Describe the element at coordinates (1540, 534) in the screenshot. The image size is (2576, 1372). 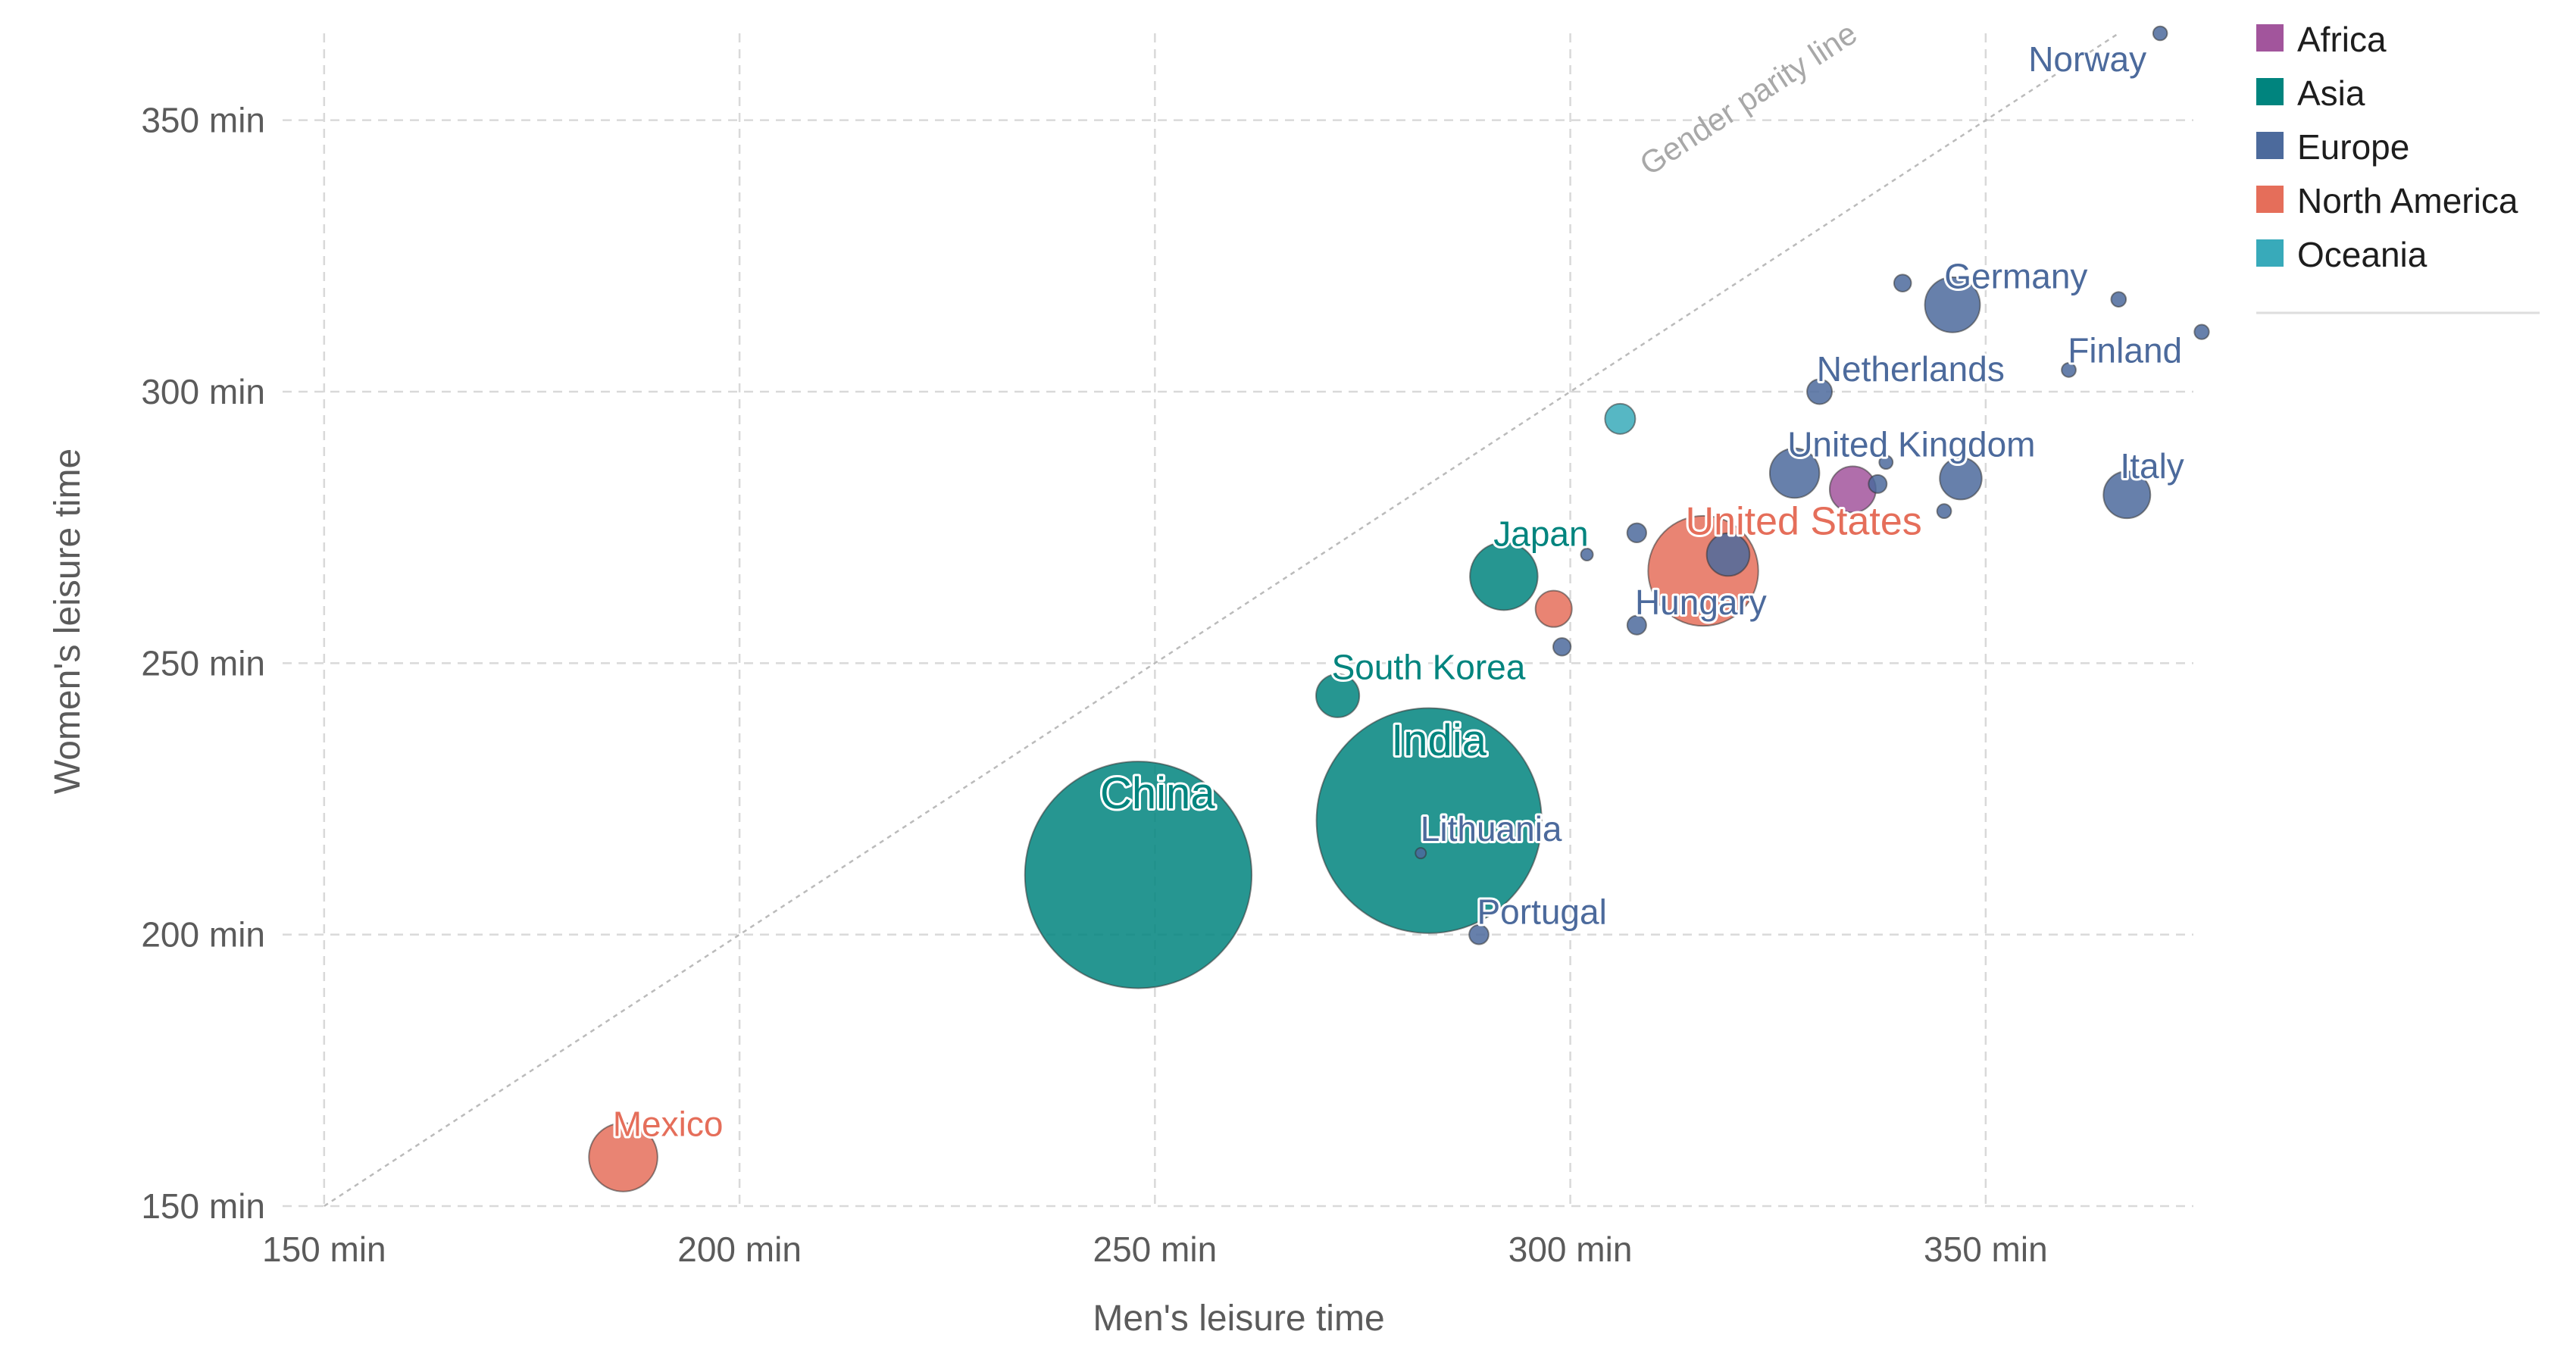
I see `point-label: Japan` at that location.